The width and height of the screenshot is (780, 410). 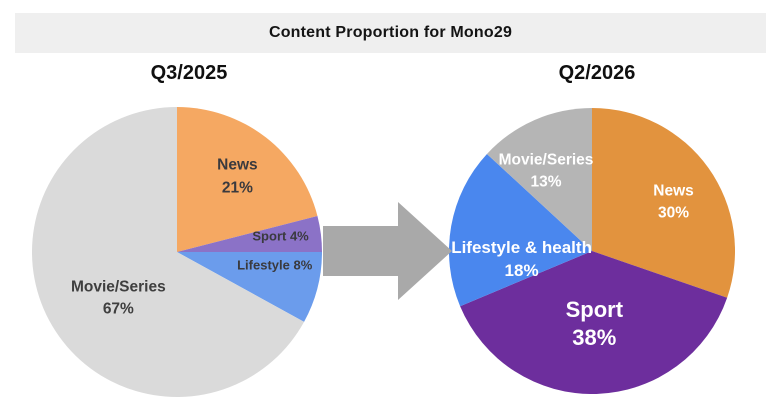 I want to click on slice-label-sport: Sport 38%, so click(x=594, y=323).